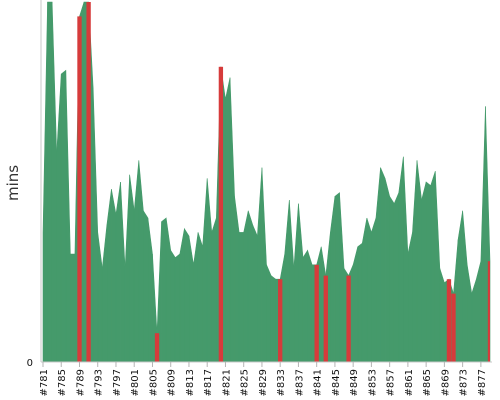 This screenshot has width=500, height=400. I want to click on x-tick-label: #841, so click(318, 382).